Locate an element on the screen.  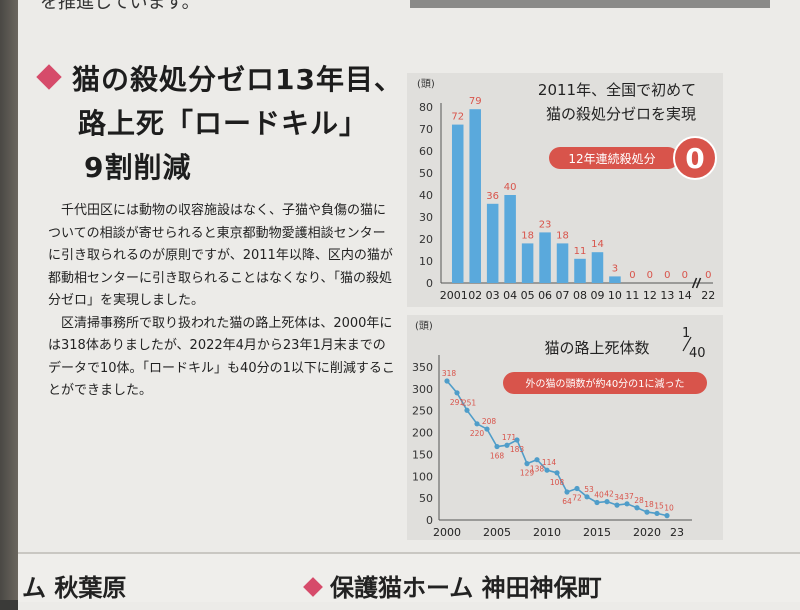
chart1-data-label: 14 is located at coordinates (597, 244).